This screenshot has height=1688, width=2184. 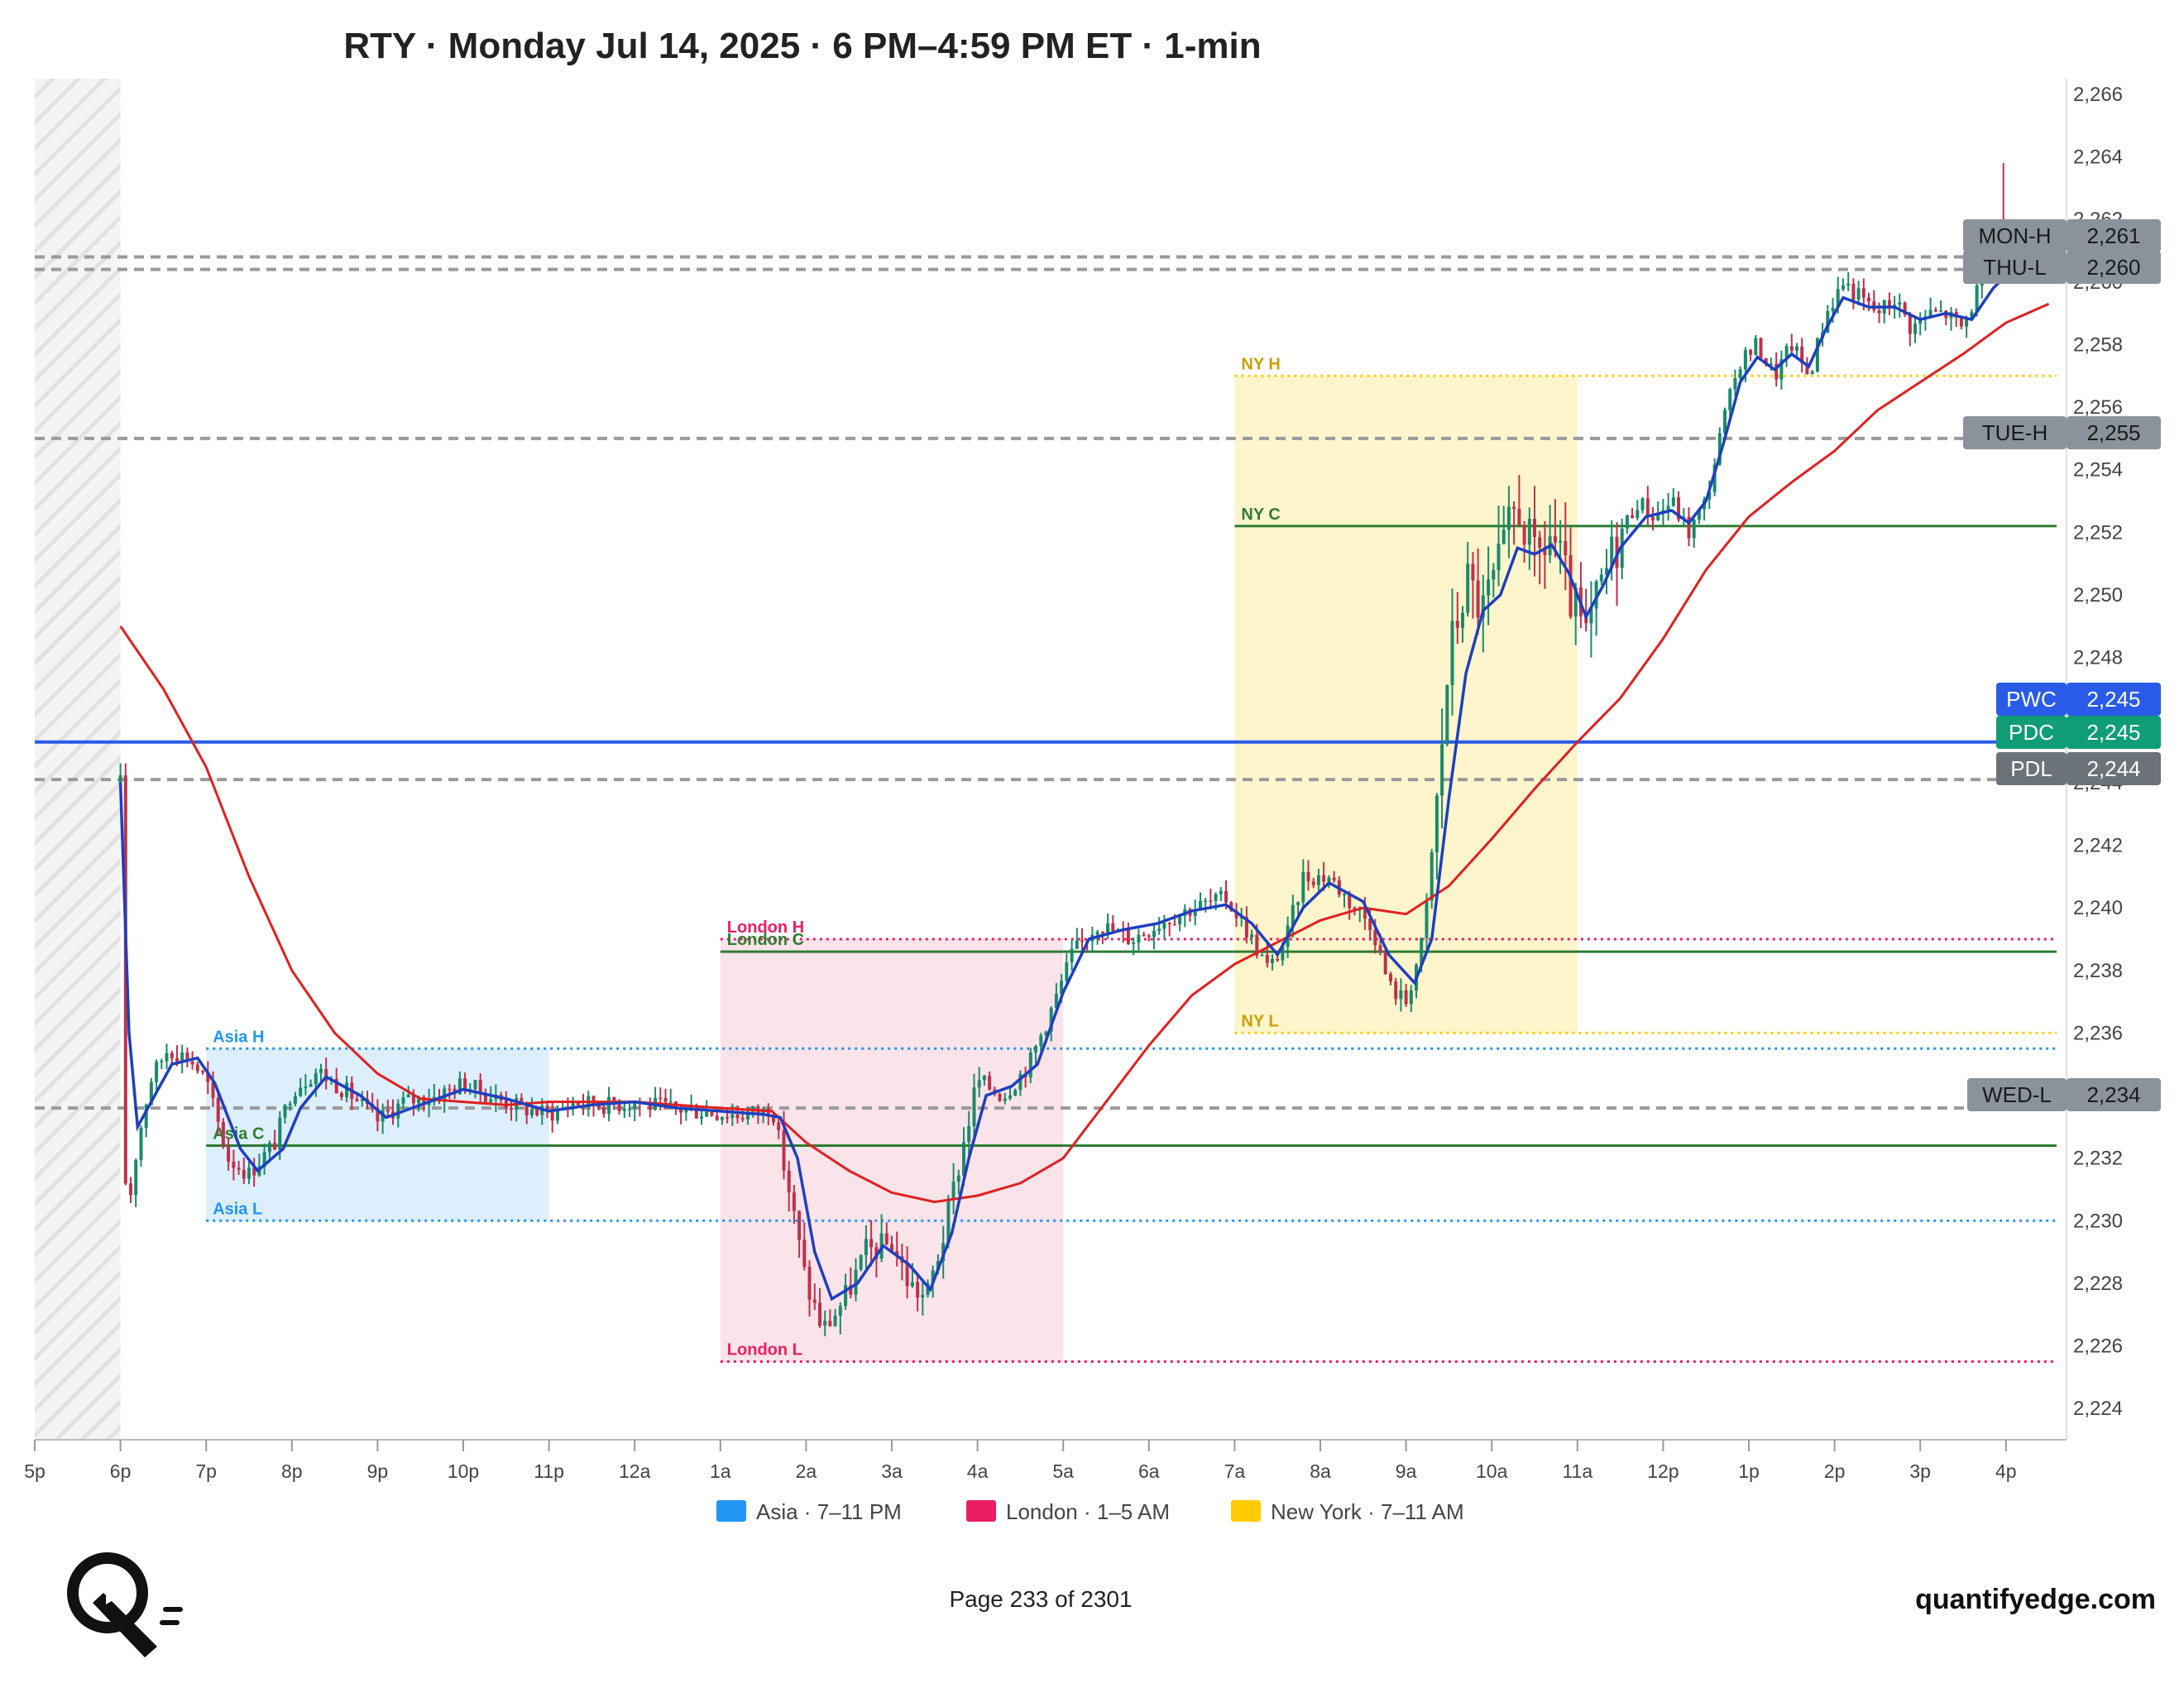 What do you see at coordinates (2114, 699) in the screenshot?
I see `level-tag-value-box` at bounding box center [2114, 699].